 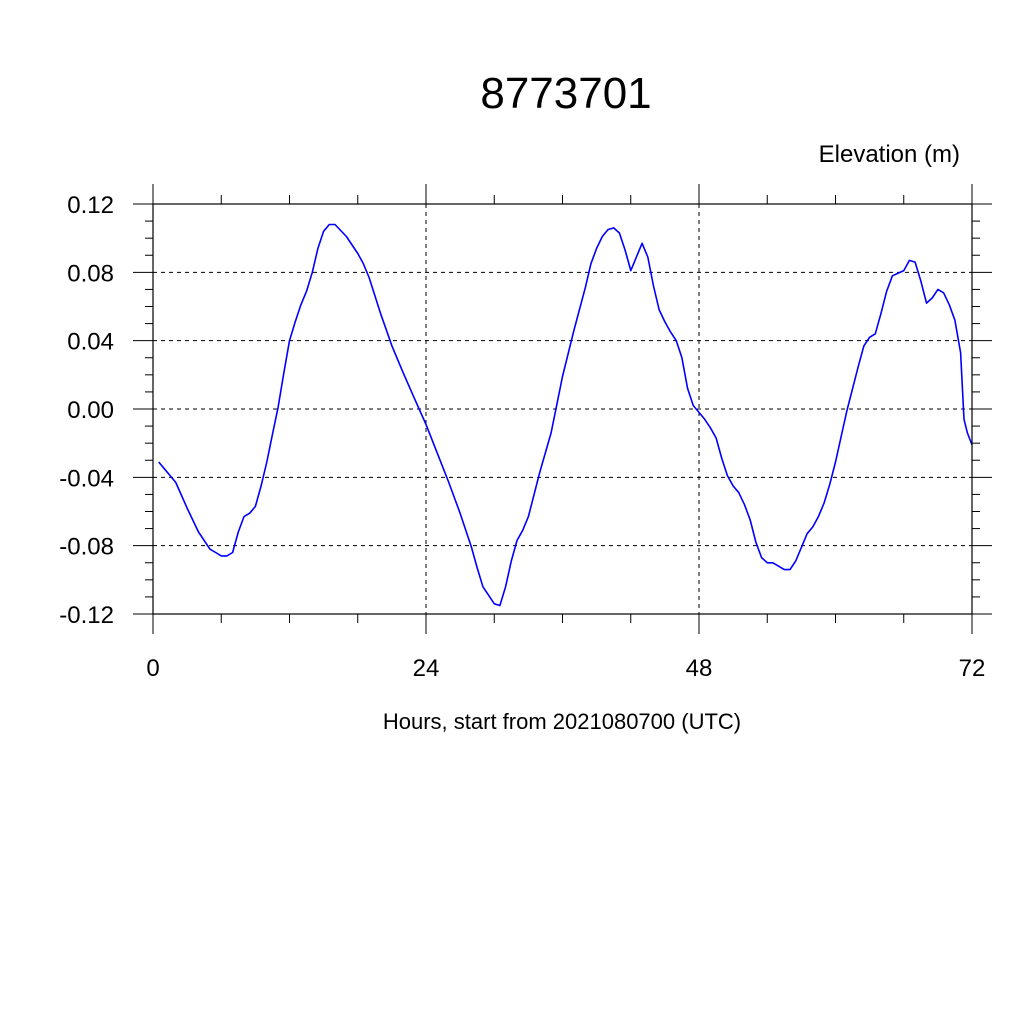 I want to click on y-tick-label: -0.12, so click(x=86, y=615).